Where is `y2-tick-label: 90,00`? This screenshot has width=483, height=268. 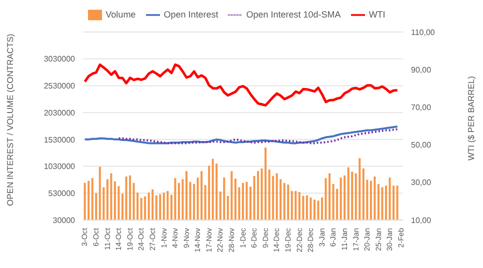 y2-tick-label: 90,00 is located at coordinates (421, 69).